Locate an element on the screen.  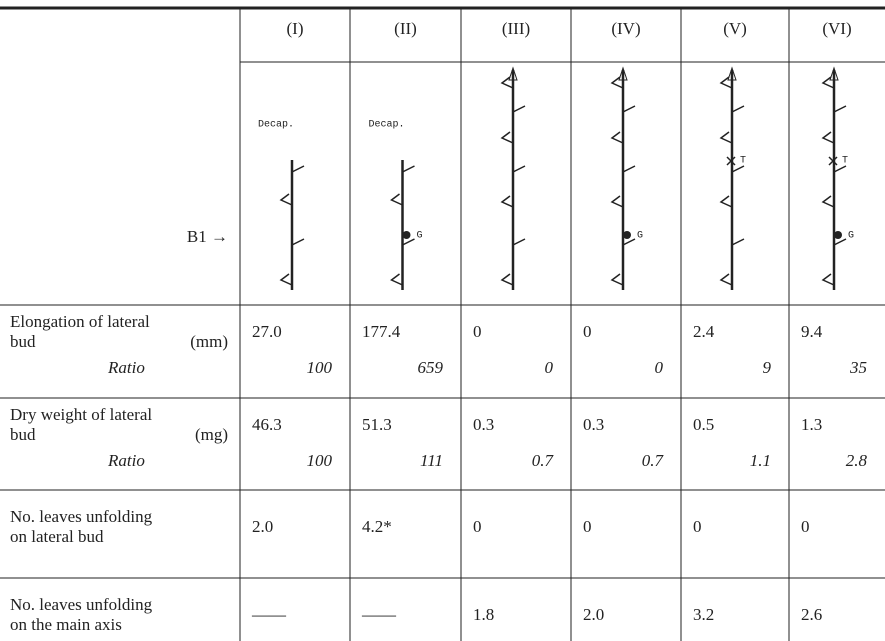
cell-value: 4.2* is located at coordinates (377, 526).